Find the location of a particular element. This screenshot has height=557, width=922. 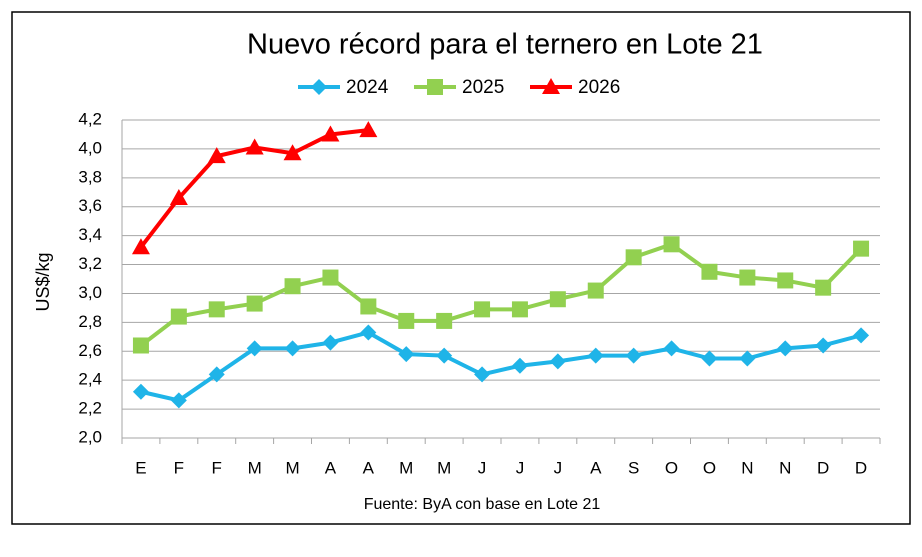

y-tick-label: 3,0 is located at coordinates (90, 292).